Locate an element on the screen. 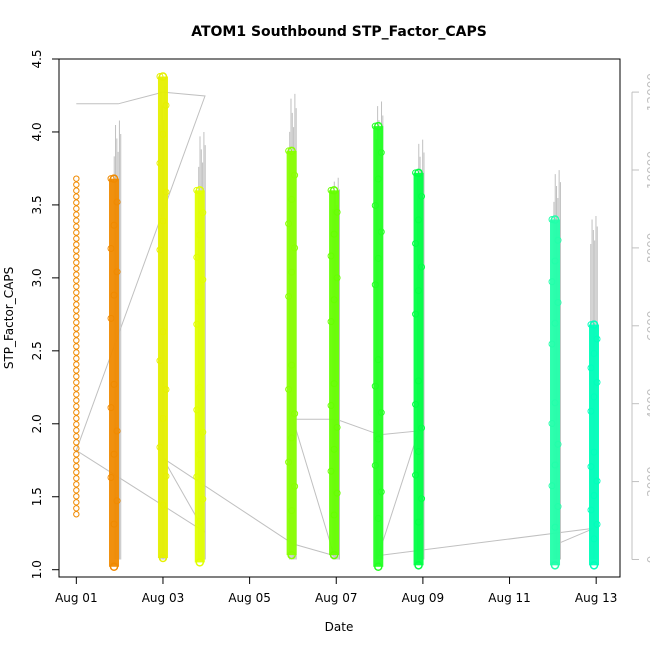 The image size is (650, 650). x-tick-label: Aug 07 is located at coordinates (336, 598).